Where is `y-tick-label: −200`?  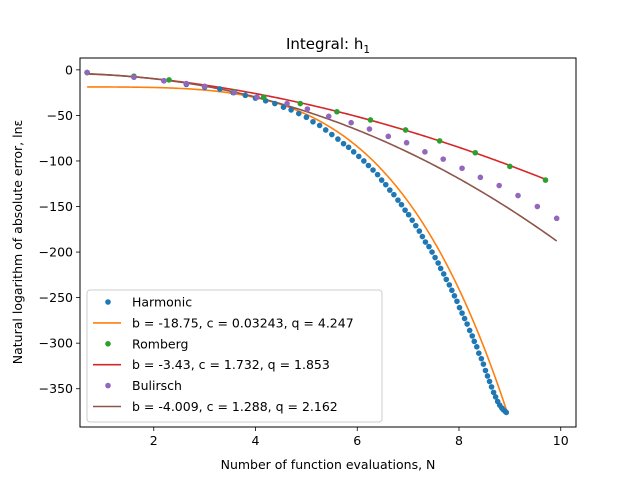
y-tick-label: −200 is located at coordinates (56, 252).